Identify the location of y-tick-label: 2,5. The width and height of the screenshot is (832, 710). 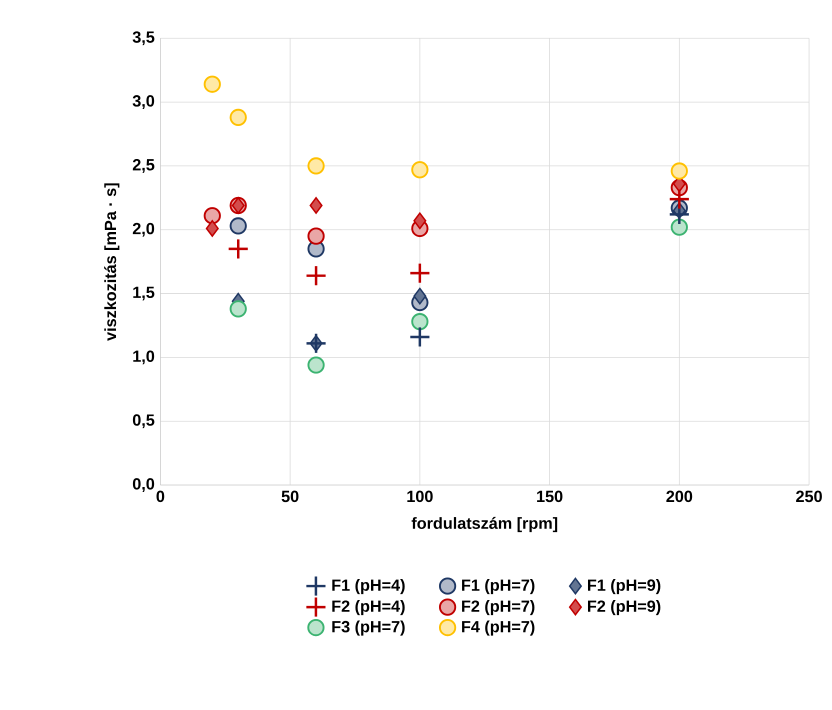
(143, 166).